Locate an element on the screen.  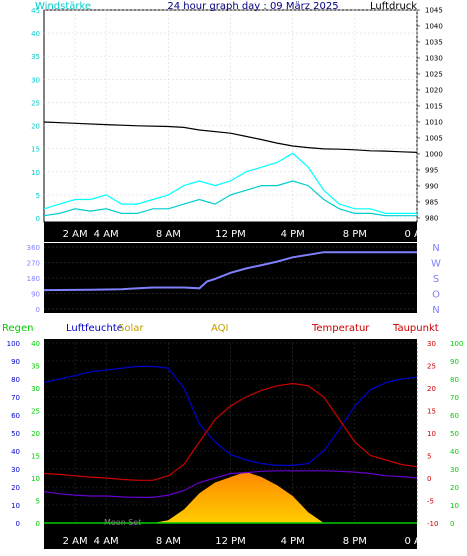
humidity-tick-label: 100 is located at coordinates (13, 344).